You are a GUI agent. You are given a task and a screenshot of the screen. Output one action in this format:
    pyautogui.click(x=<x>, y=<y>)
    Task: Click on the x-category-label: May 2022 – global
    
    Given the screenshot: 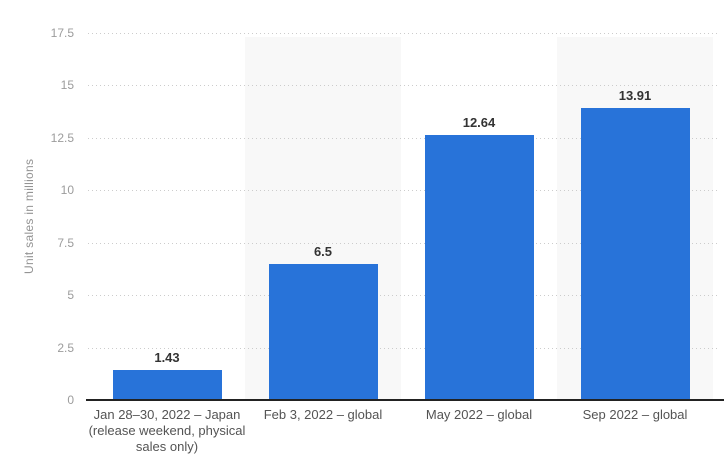 What is the action you would take?
    pyautogui.click(x=479, y=414)
    